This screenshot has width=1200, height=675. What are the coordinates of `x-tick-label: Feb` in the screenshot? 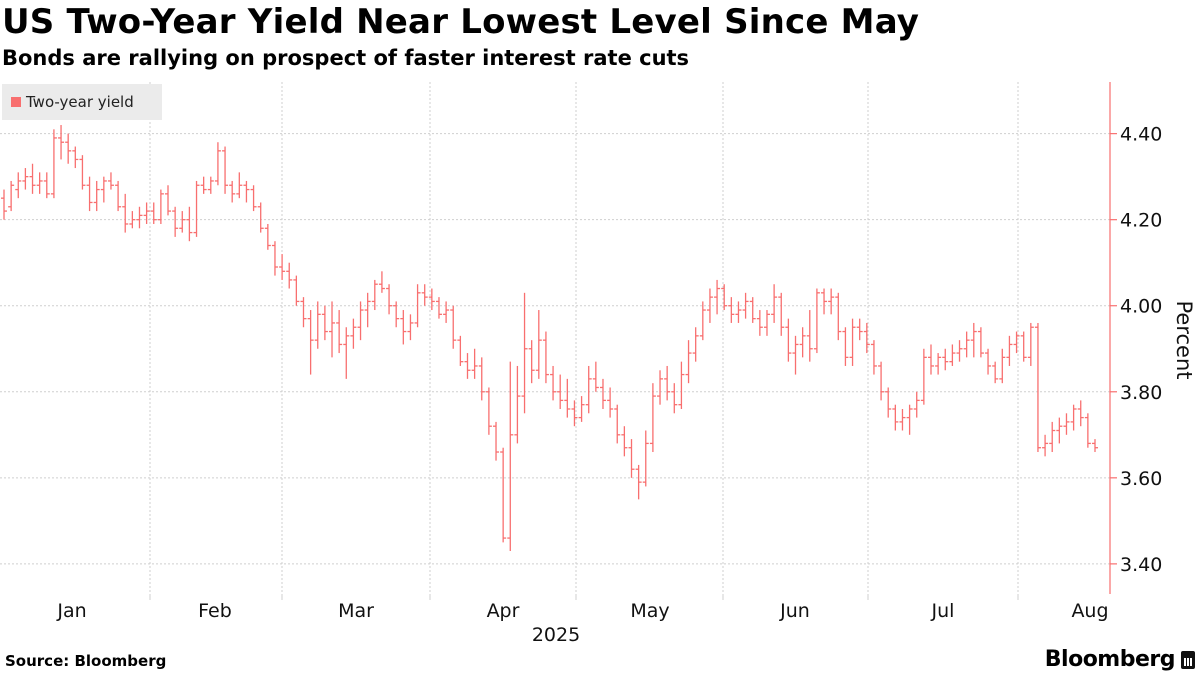 It's located at (215, 611).